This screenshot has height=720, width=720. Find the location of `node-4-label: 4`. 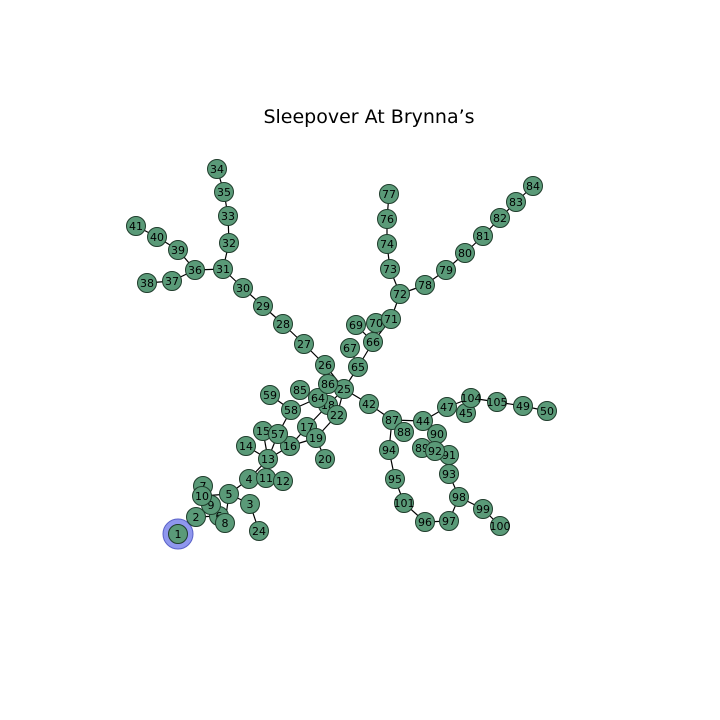

node-4-label: 4 is located at coordinates (249, 479).